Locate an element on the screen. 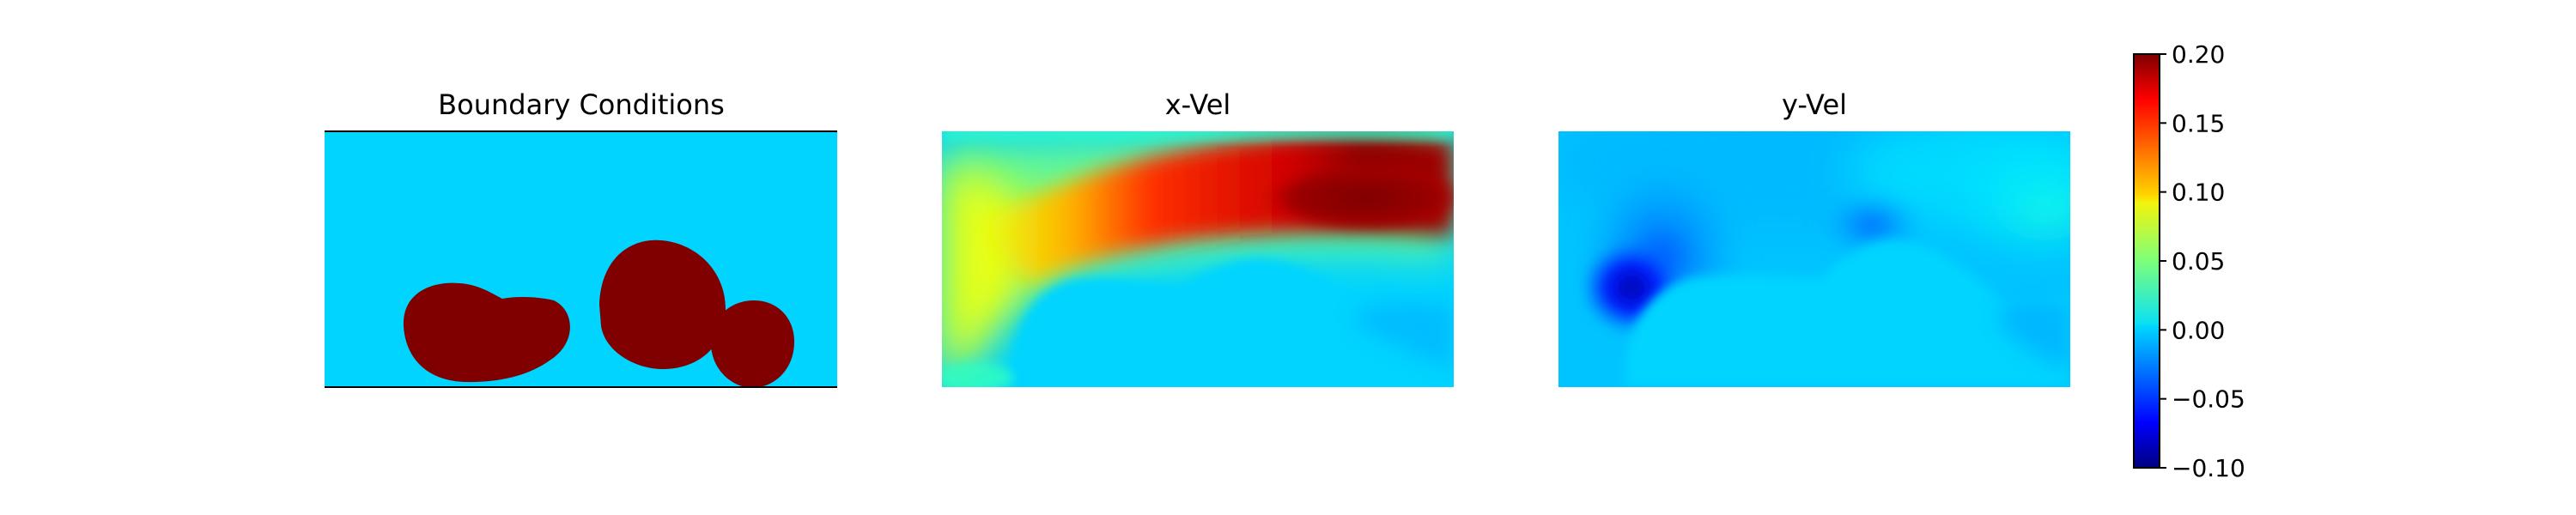 The height and width of the screenshot is (515, 2576). colorbar: 0.20 0.15 0.10 0.05 0.00 −0.05 −0.10 is located at coordinates (2189, 261).